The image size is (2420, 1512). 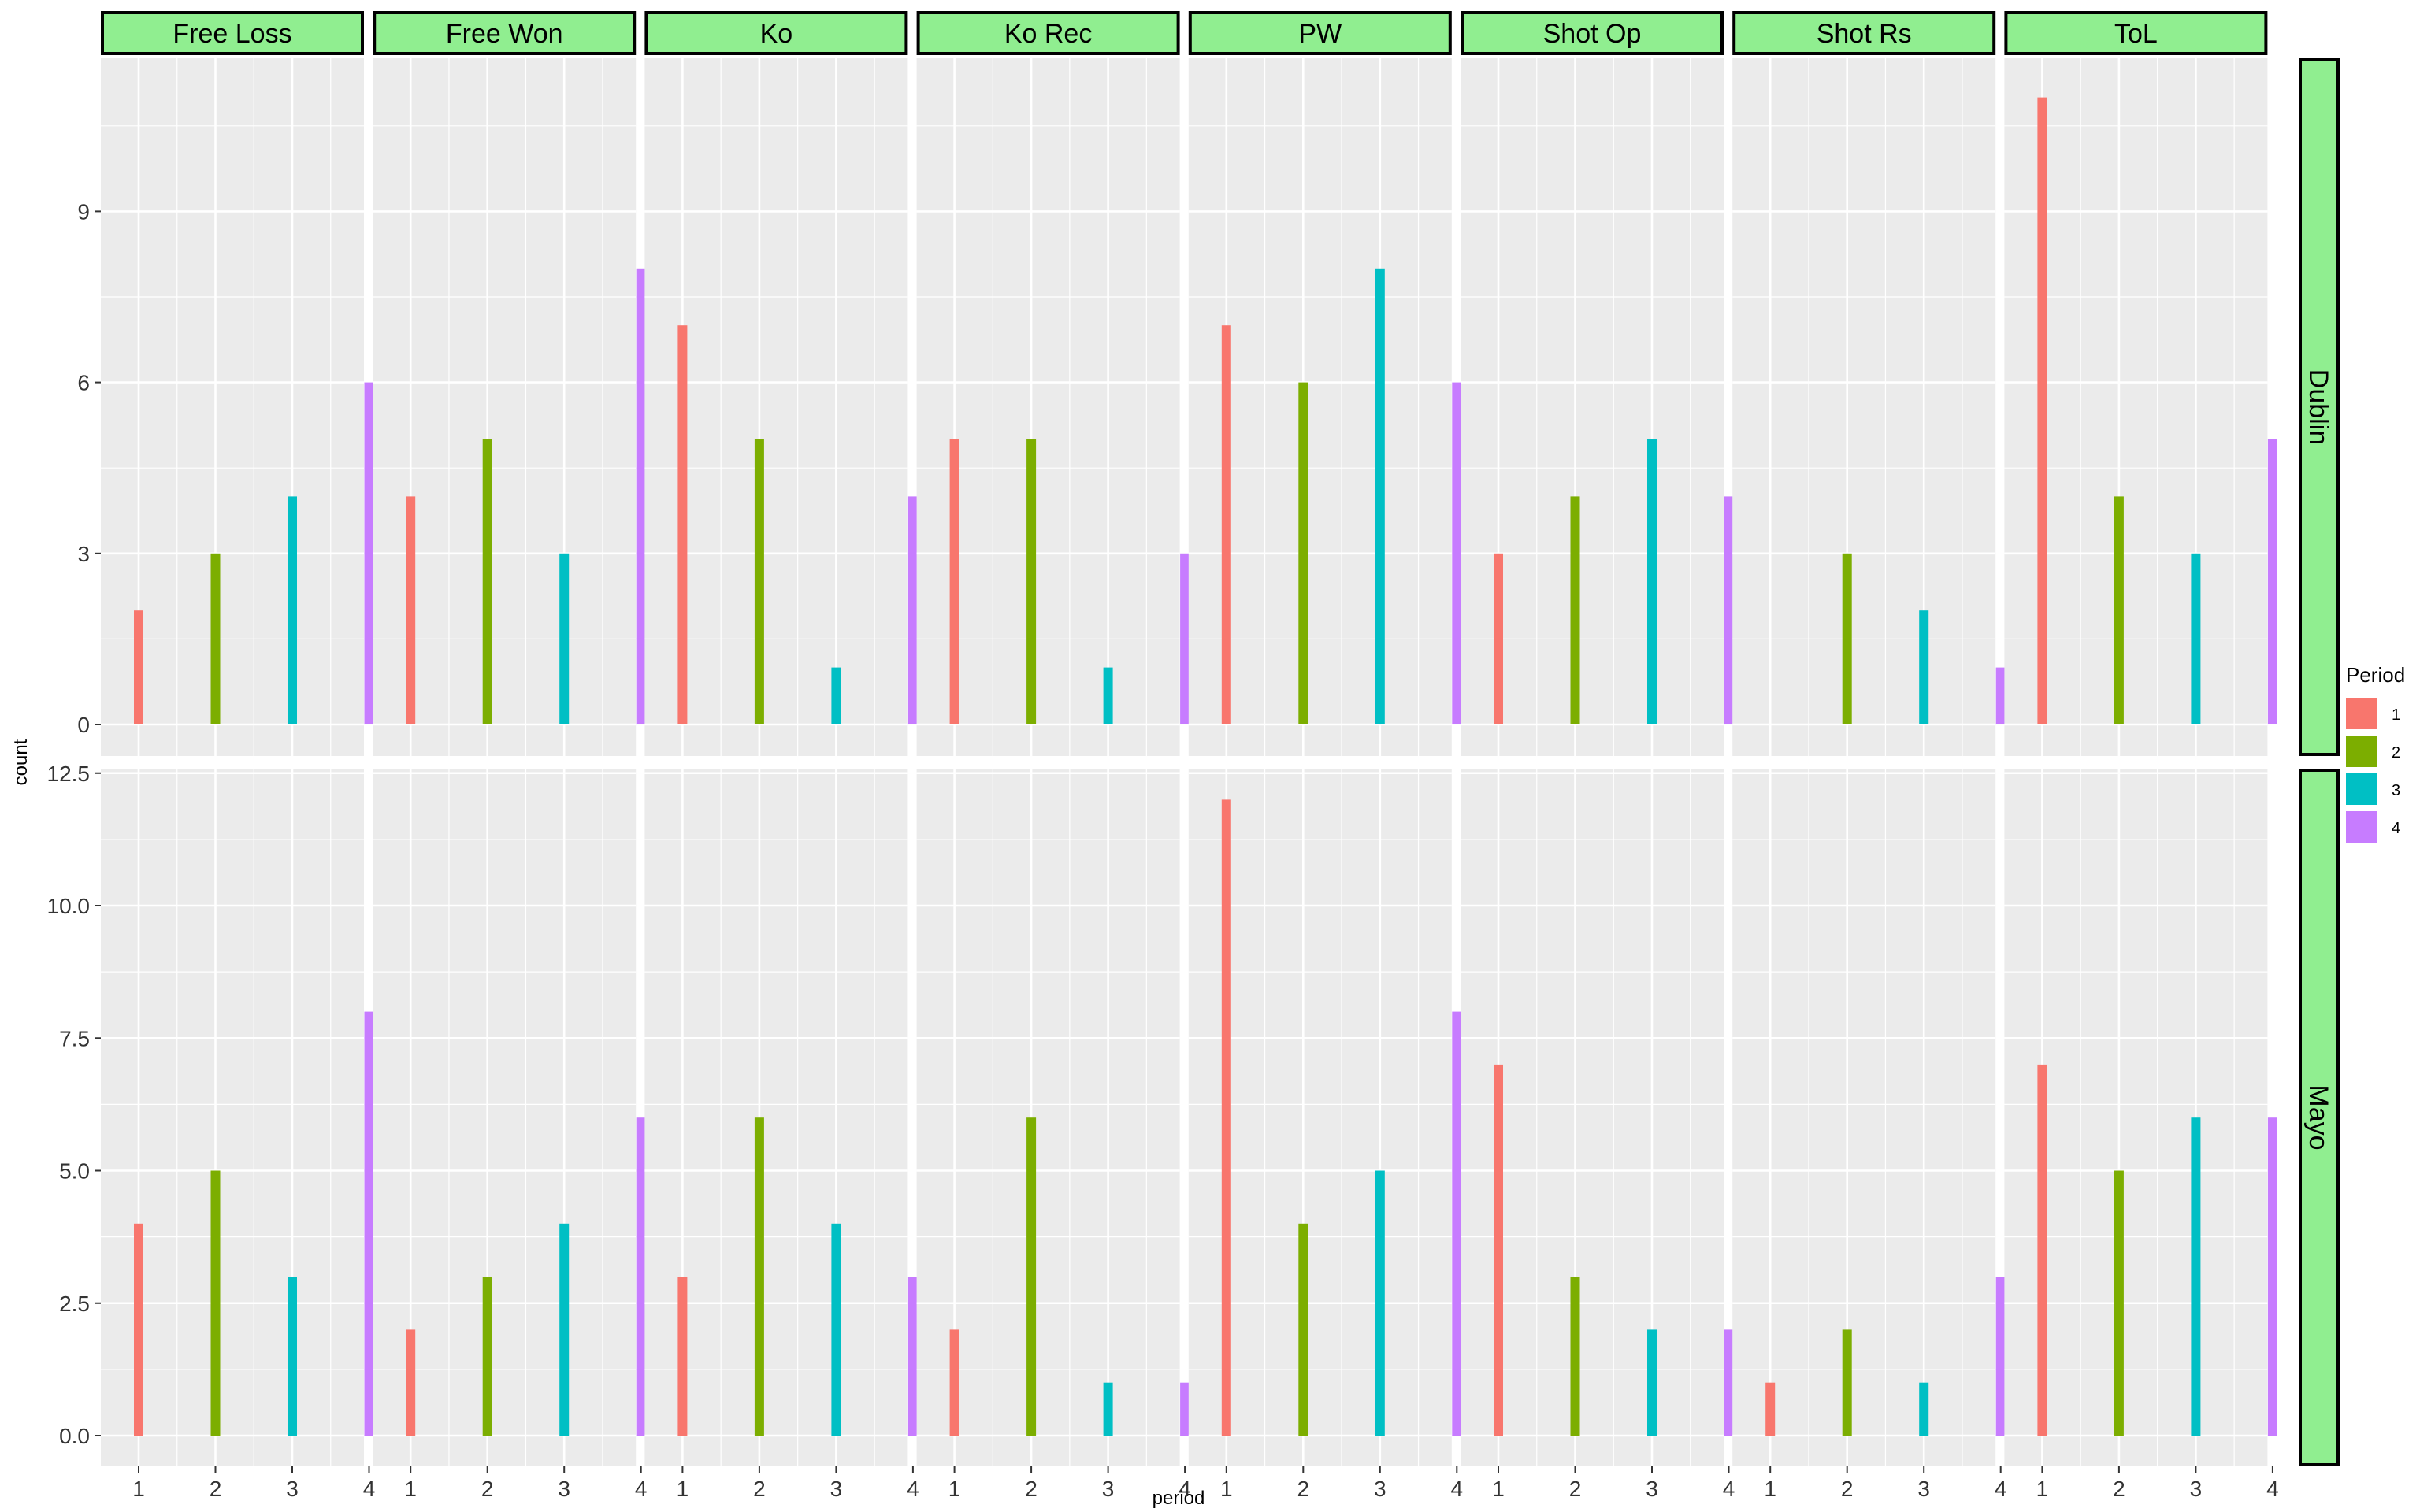 What do you see at coordinates (1592, 1117) in the screenshot?
I see `panel-mayo-shot-op` at bounding box center [1592, 1117].